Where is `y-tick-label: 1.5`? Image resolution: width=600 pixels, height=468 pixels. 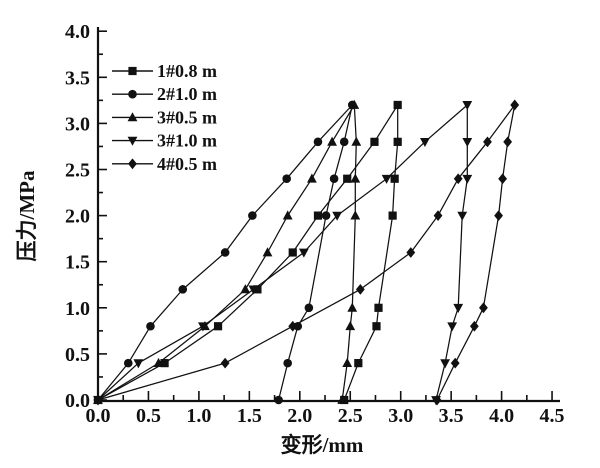 y-tick-label: 1.5 is located at coordinates (77, 263).